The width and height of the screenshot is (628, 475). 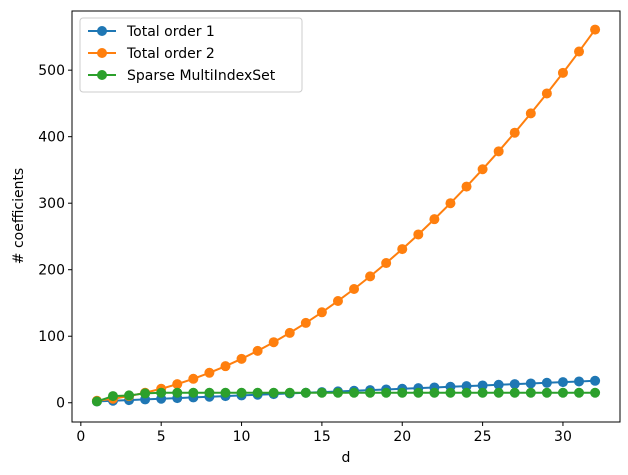 What do you see at coordinates (242, 437) in the screenshot?
I see `x-tick-label: 10` at bounding box center [242, 437].